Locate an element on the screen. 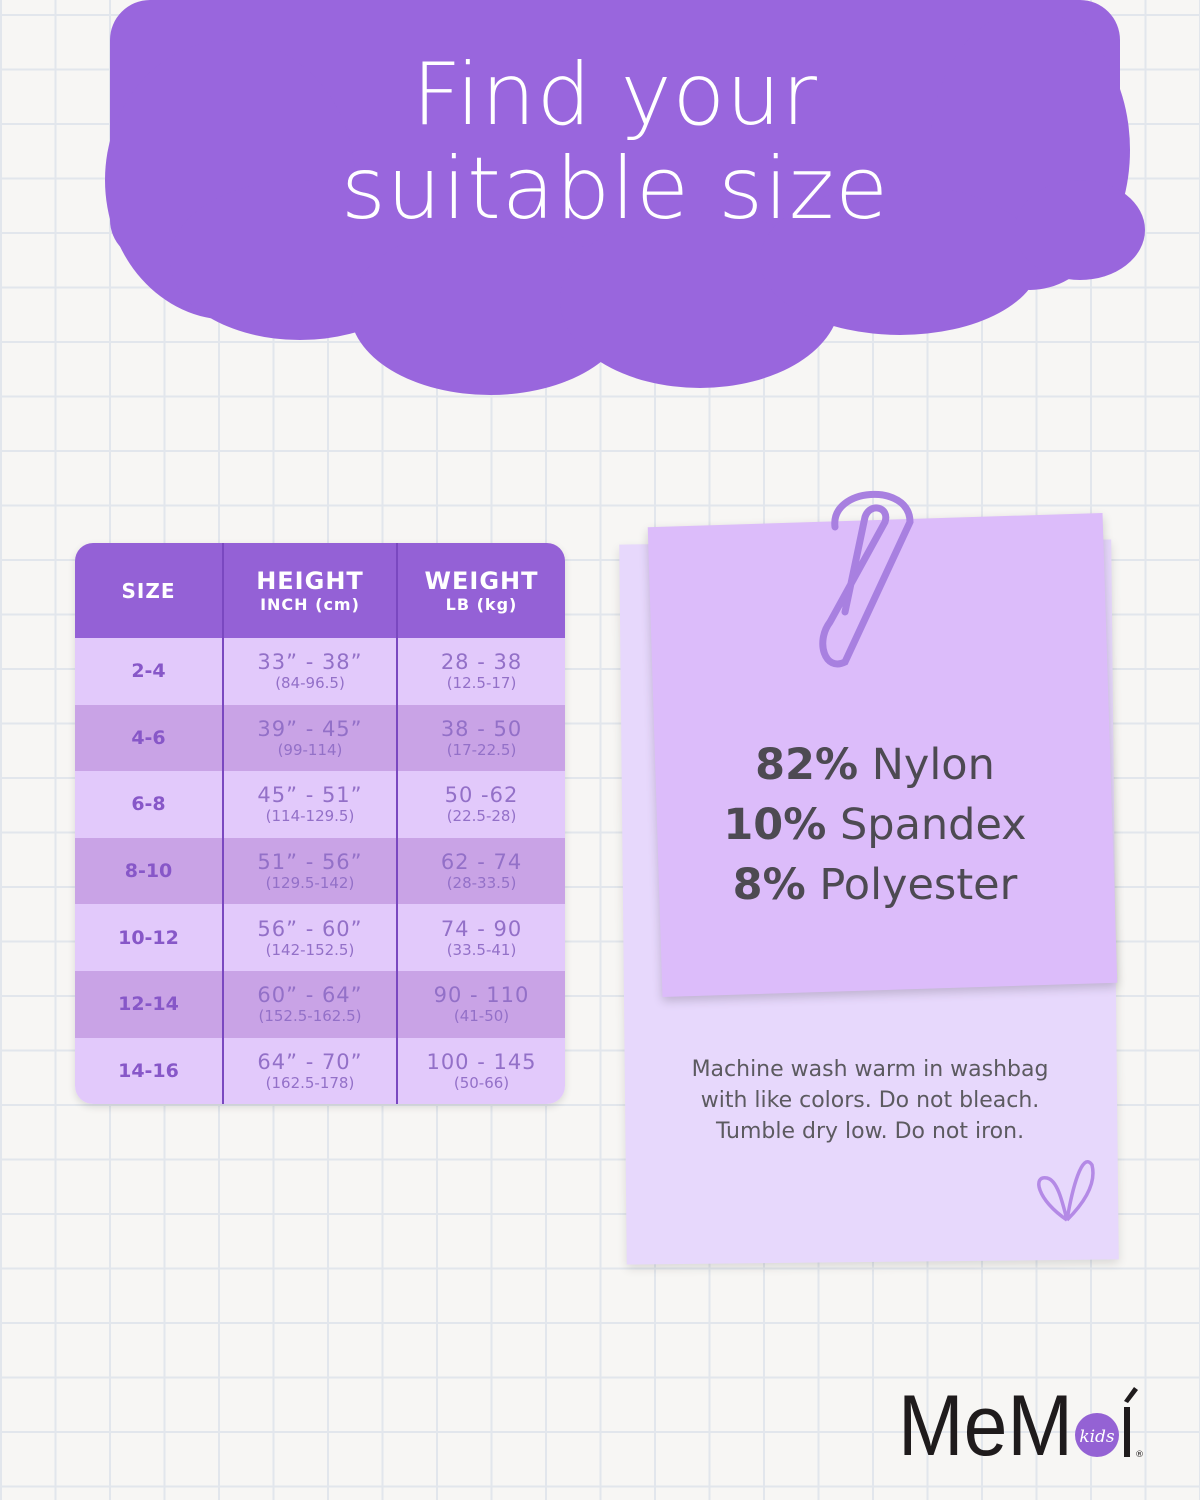 The width and height of the screenshot is (1200, 1500). header-height-unit: INCH (cm) is located at coordinates (310, 604).